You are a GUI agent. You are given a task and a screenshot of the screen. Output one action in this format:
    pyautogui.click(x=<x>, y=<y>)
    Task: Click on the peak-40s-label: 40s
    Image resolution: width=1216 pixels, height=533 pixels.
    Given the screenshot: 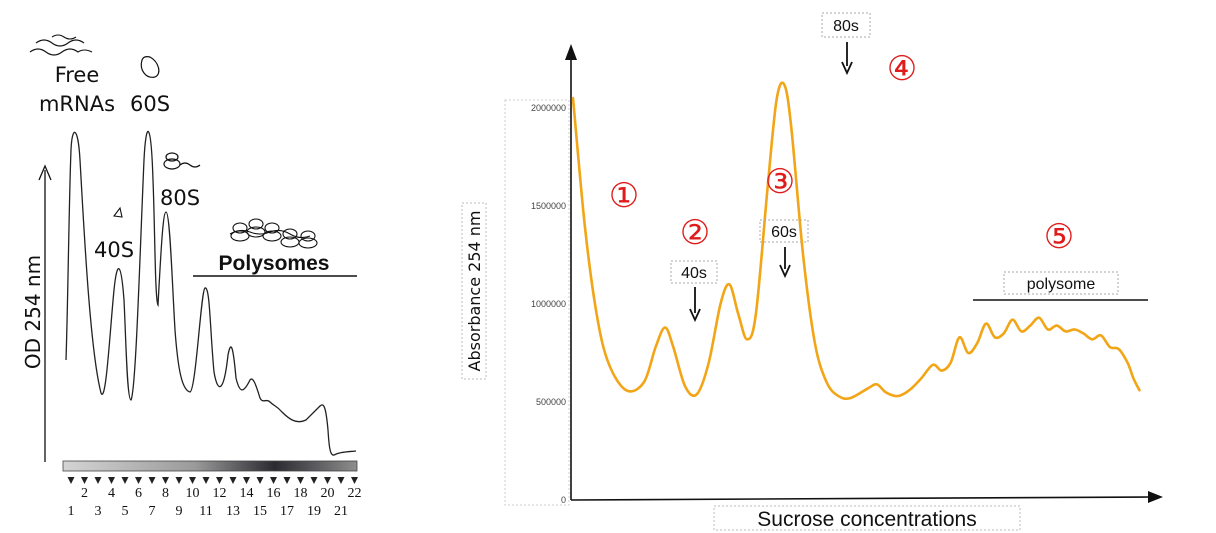 What is the action you would take?
    pyautogui.click(x=694, y=273)
    